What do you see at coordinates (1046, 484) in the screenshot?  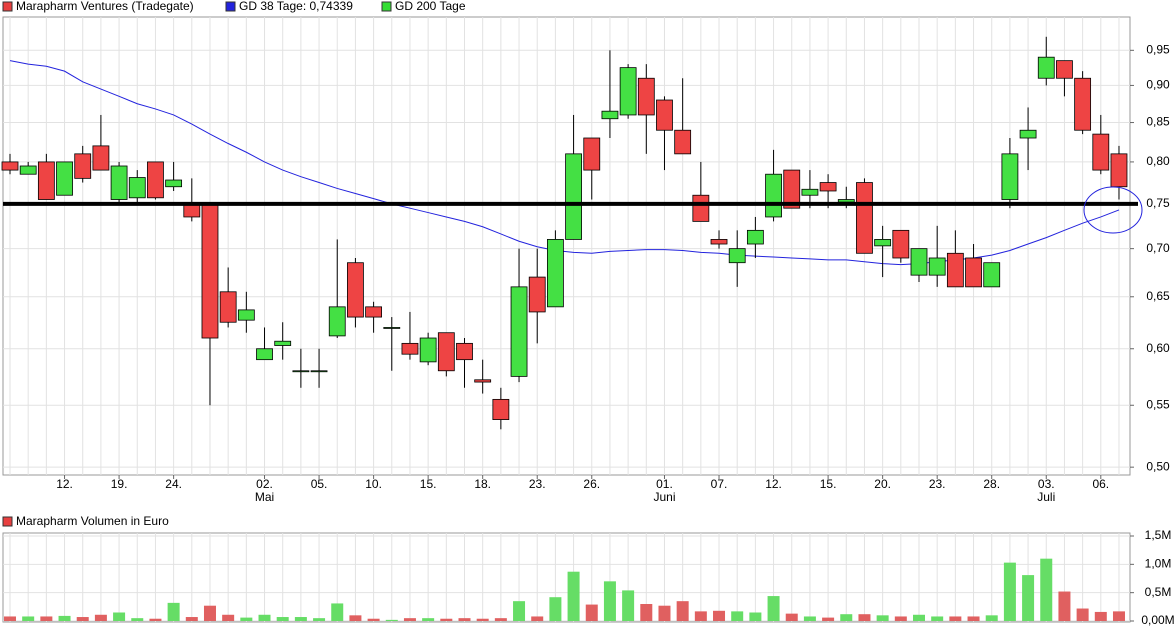 I see `x-tick-label: 03.` at bounding box center [1046, 484].